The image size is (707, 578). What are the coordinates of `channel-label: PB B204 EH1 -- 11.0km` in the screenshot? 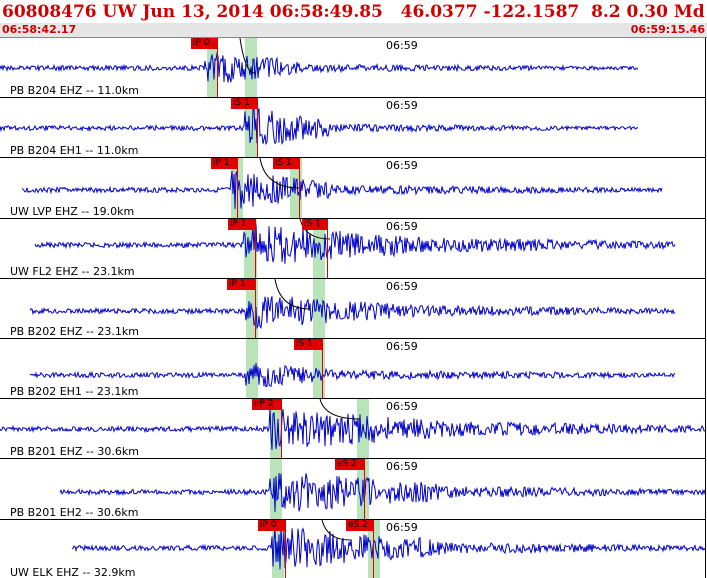 It's located at (74, 150).